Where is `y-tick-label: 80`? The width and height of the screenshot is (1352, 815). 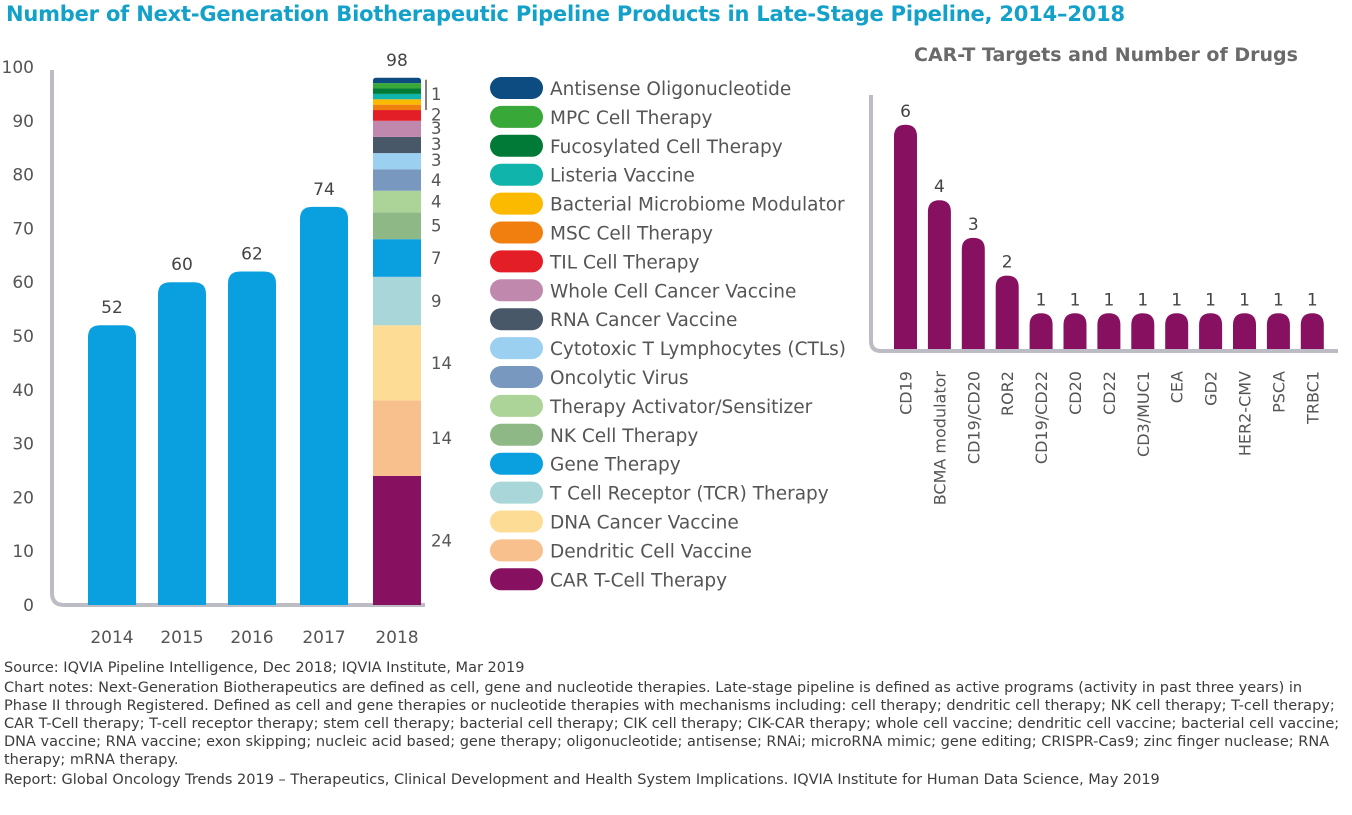 y-tick-label: 80 is located at coordinates (23, 176).